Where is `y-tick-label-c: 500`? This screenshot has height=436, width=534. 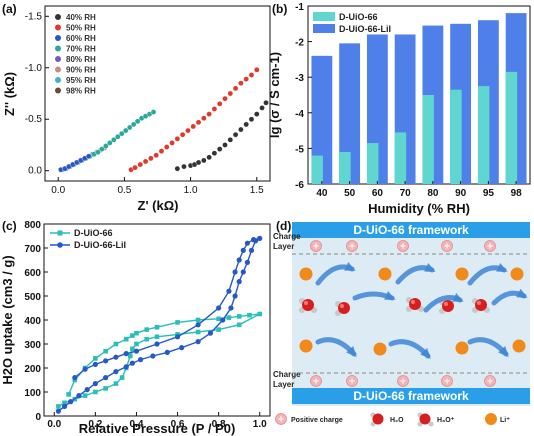
y-tick-label-c: 500 is located at coordinates (32, 297).